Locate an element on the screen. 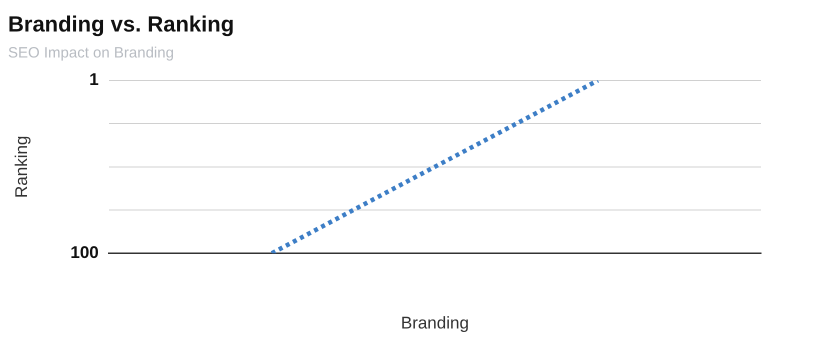 Image resolution: width=829 pixels, height=346 pixels. x-axis-title: Branding is located at coordinates (434, 322).